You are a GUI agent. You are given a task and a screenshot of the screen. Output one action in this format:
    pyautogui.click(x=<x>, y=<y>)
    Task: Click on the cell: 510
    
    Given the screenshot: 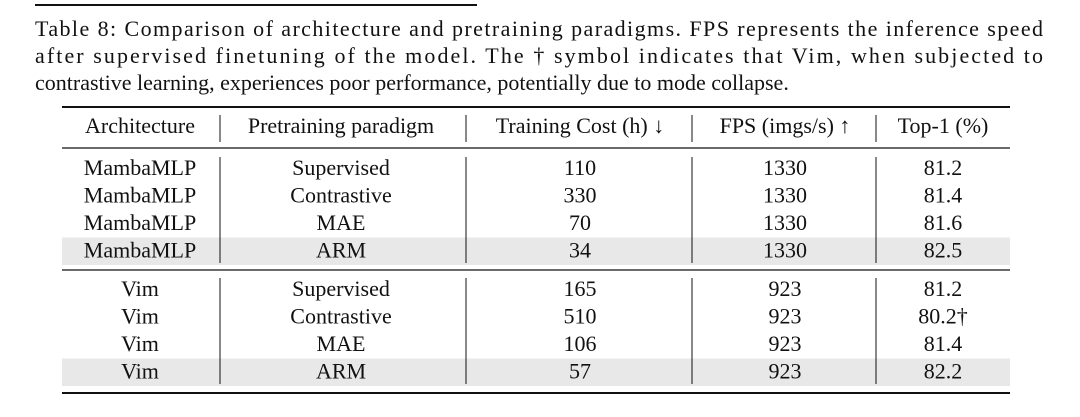 What is the action you would take?
    pyautogui.click(x=580, y=315)
    